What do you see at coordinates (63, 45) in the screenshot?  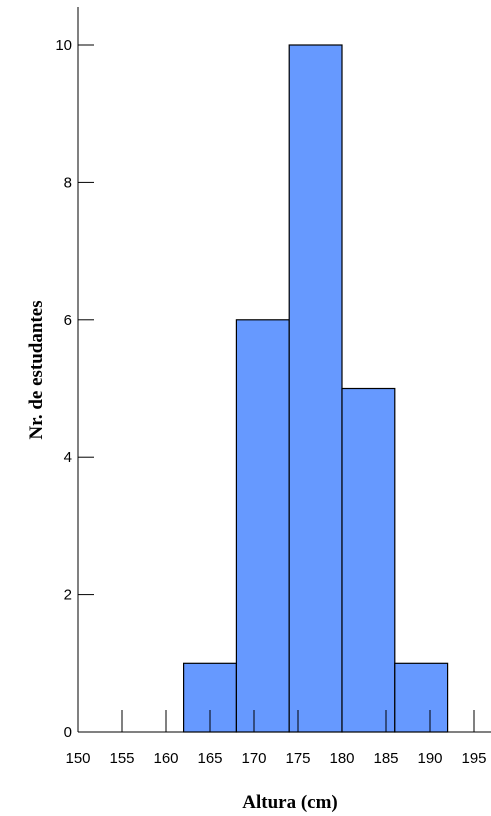 I see `y-tick-label-10: 10` at bounding box center [63, 45].